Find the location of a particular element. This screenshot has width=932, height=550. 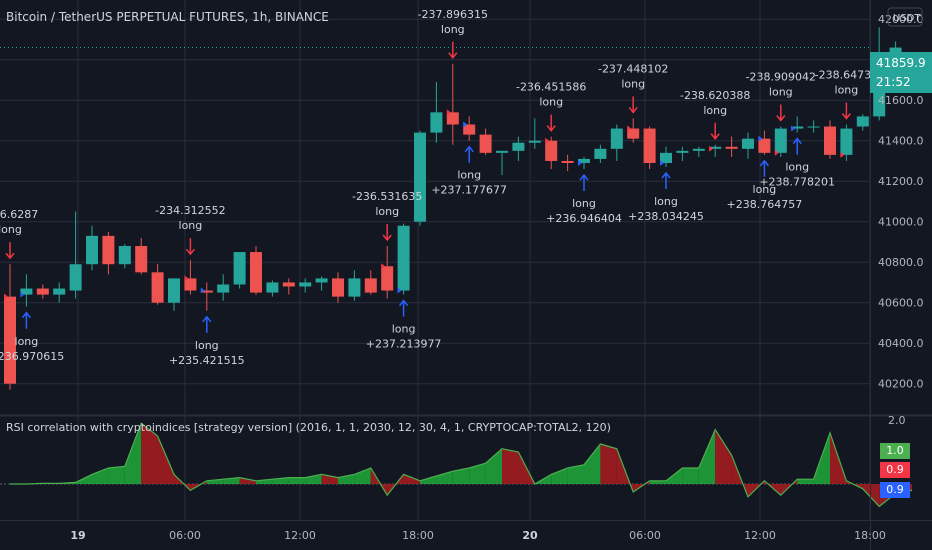

price-tick-label: 40800.0 is located at coordinates (901, 262).